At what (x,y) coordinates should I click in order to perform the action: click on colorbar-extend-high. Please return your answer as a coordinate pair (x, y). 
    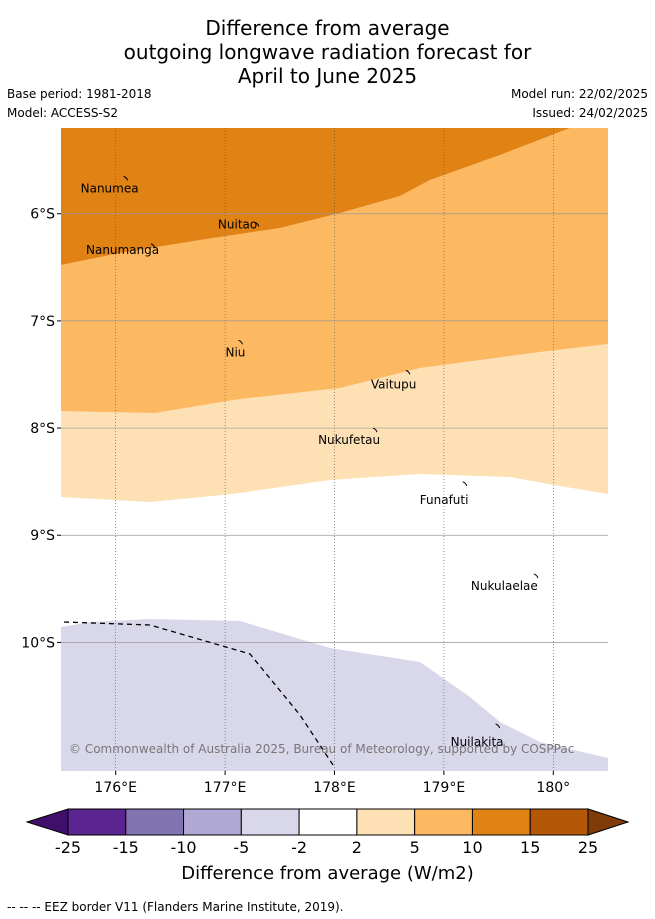
    Looking at the image, I should click on (608, 822).